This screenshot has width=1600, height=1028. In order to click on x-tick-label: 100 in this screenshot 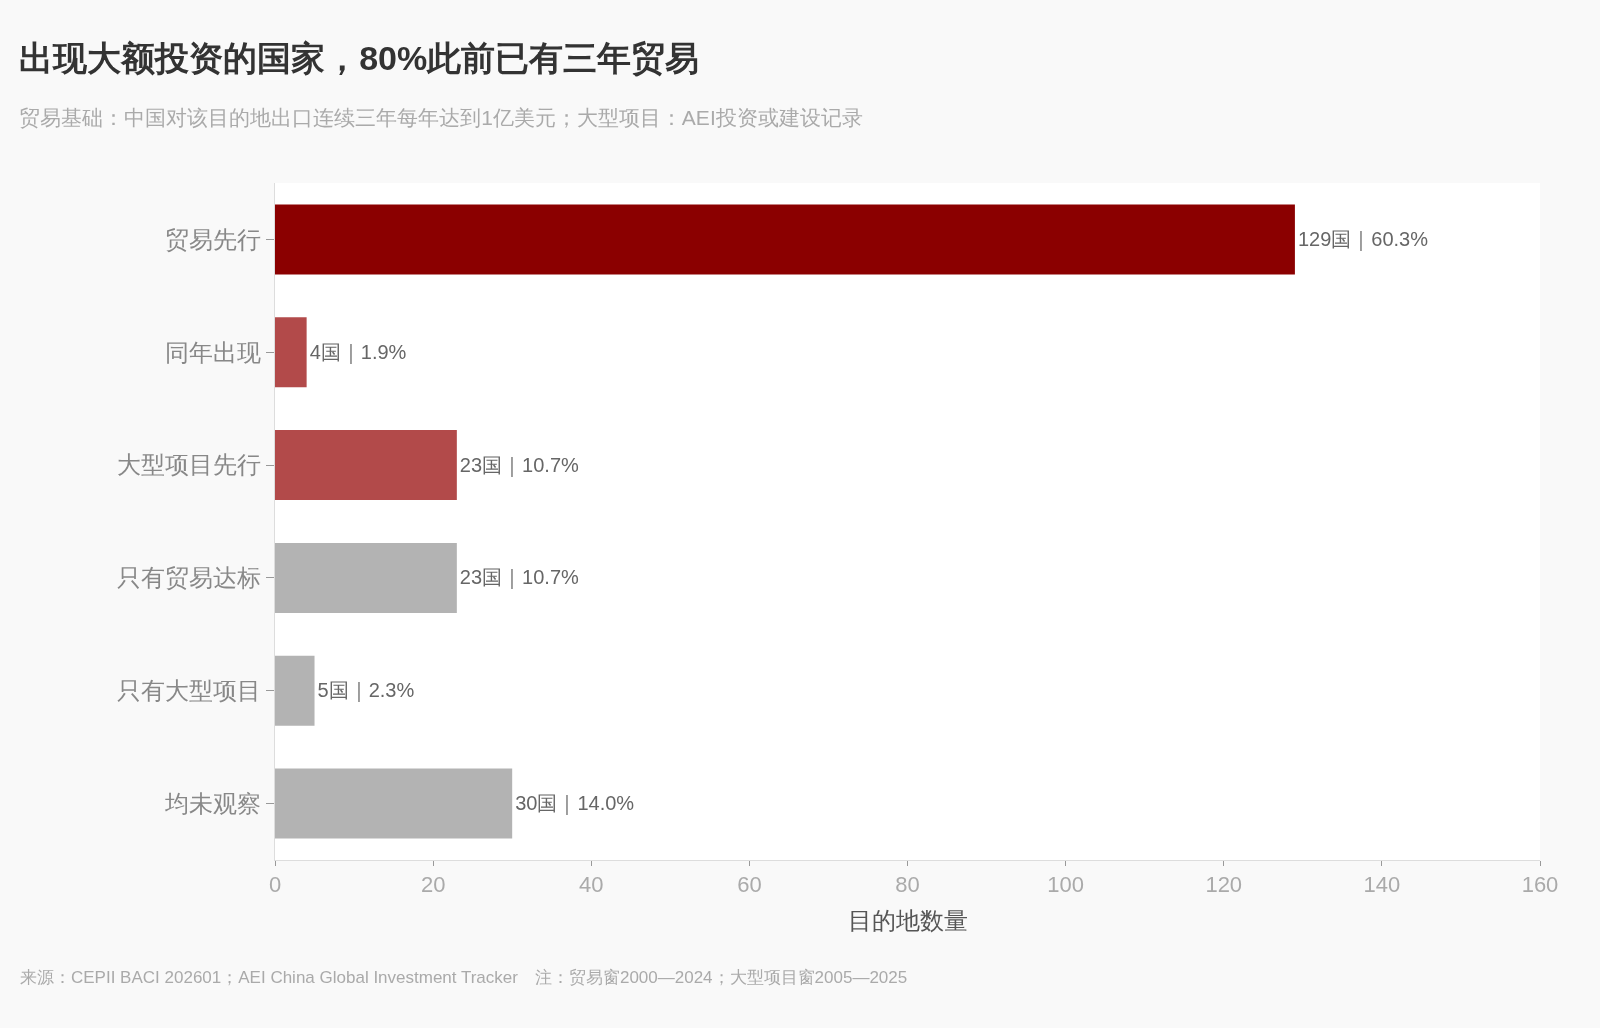, I will do `click(1065, 885)`.